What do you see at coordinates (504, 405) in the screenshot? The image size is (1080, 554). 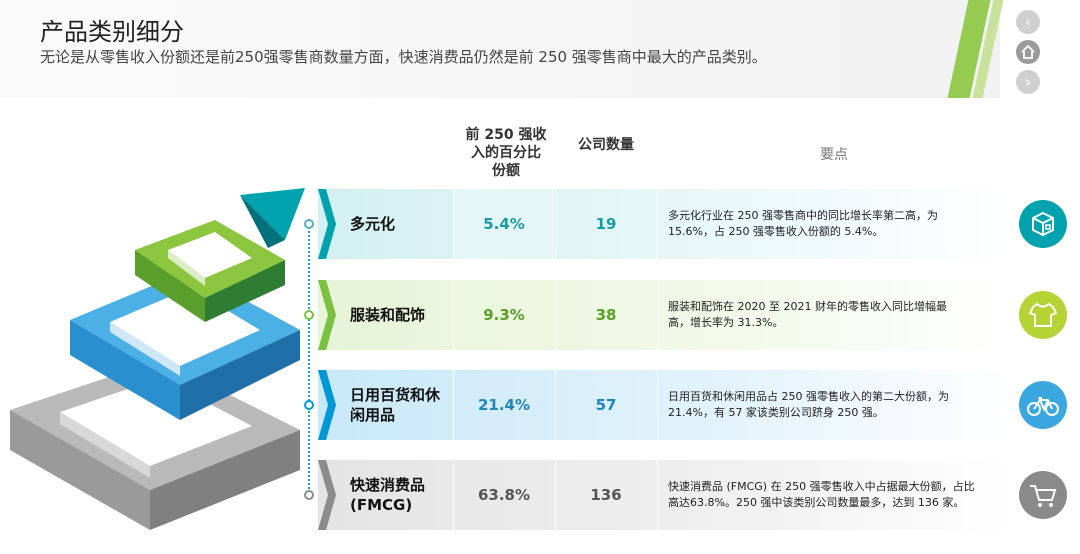 I see `revenue-share-value: 21.4%` at bounding box center [504, 405].